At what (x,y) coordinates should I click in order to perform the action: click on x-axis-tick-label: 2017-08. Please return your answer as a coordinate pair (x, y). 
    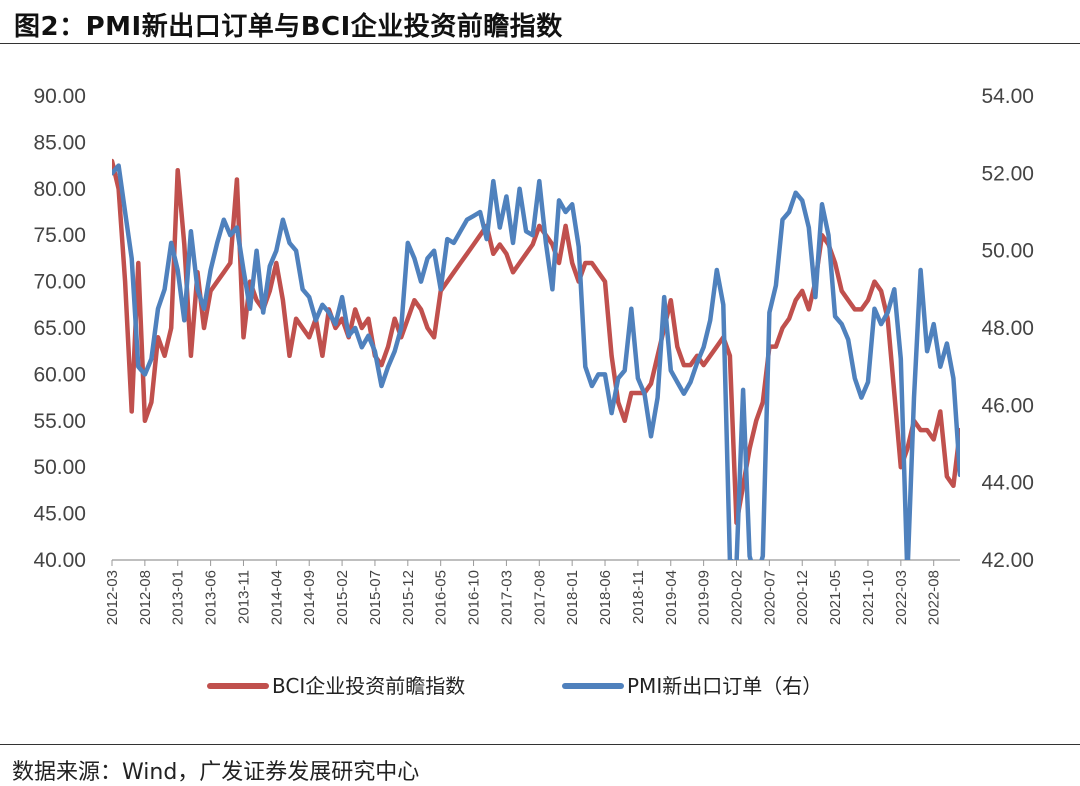
    Looking at the image, I should click on (539, 597).